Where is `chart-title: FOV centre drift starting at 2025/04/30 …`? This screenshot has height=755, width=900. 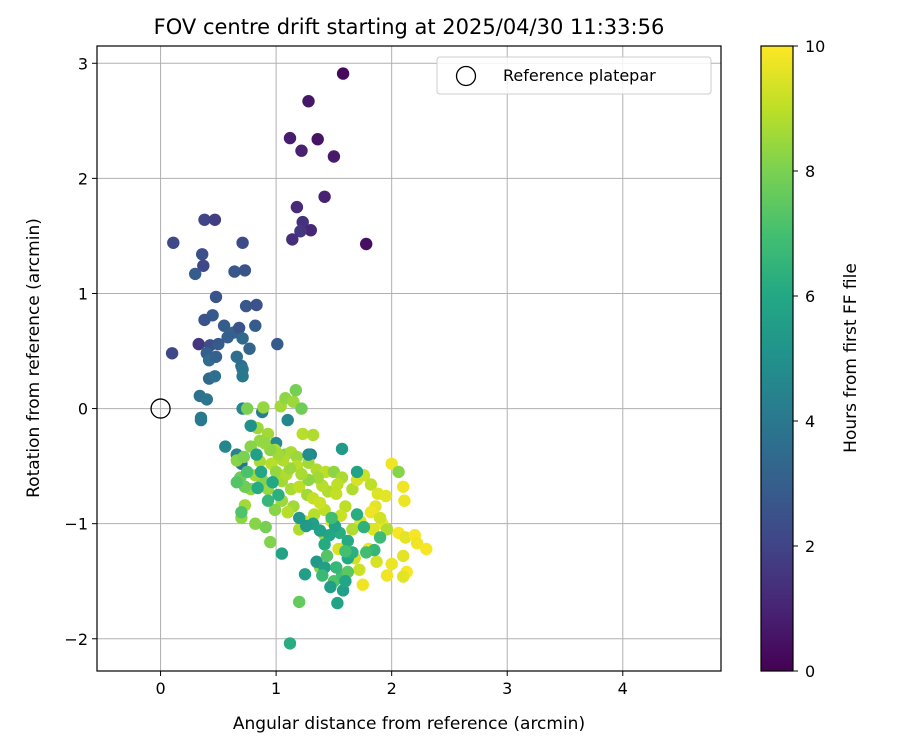 chart-title: FOV centre drift starting at 2025/04/30 … is located at coordinates (409, 27).